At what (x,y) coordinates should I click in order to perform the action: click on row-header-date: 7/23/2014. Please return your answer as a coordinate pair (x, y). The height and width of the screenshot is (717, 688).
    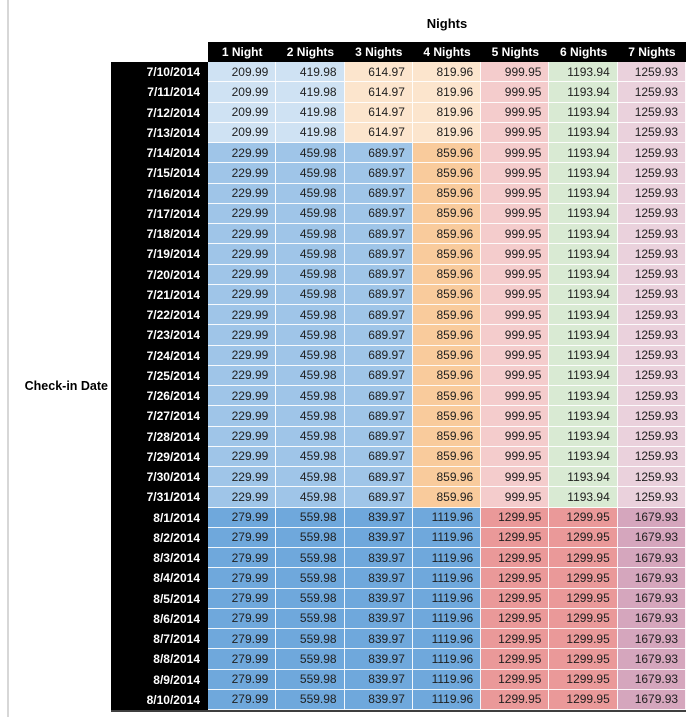
    Looking at the image, I should click on (159, 335).